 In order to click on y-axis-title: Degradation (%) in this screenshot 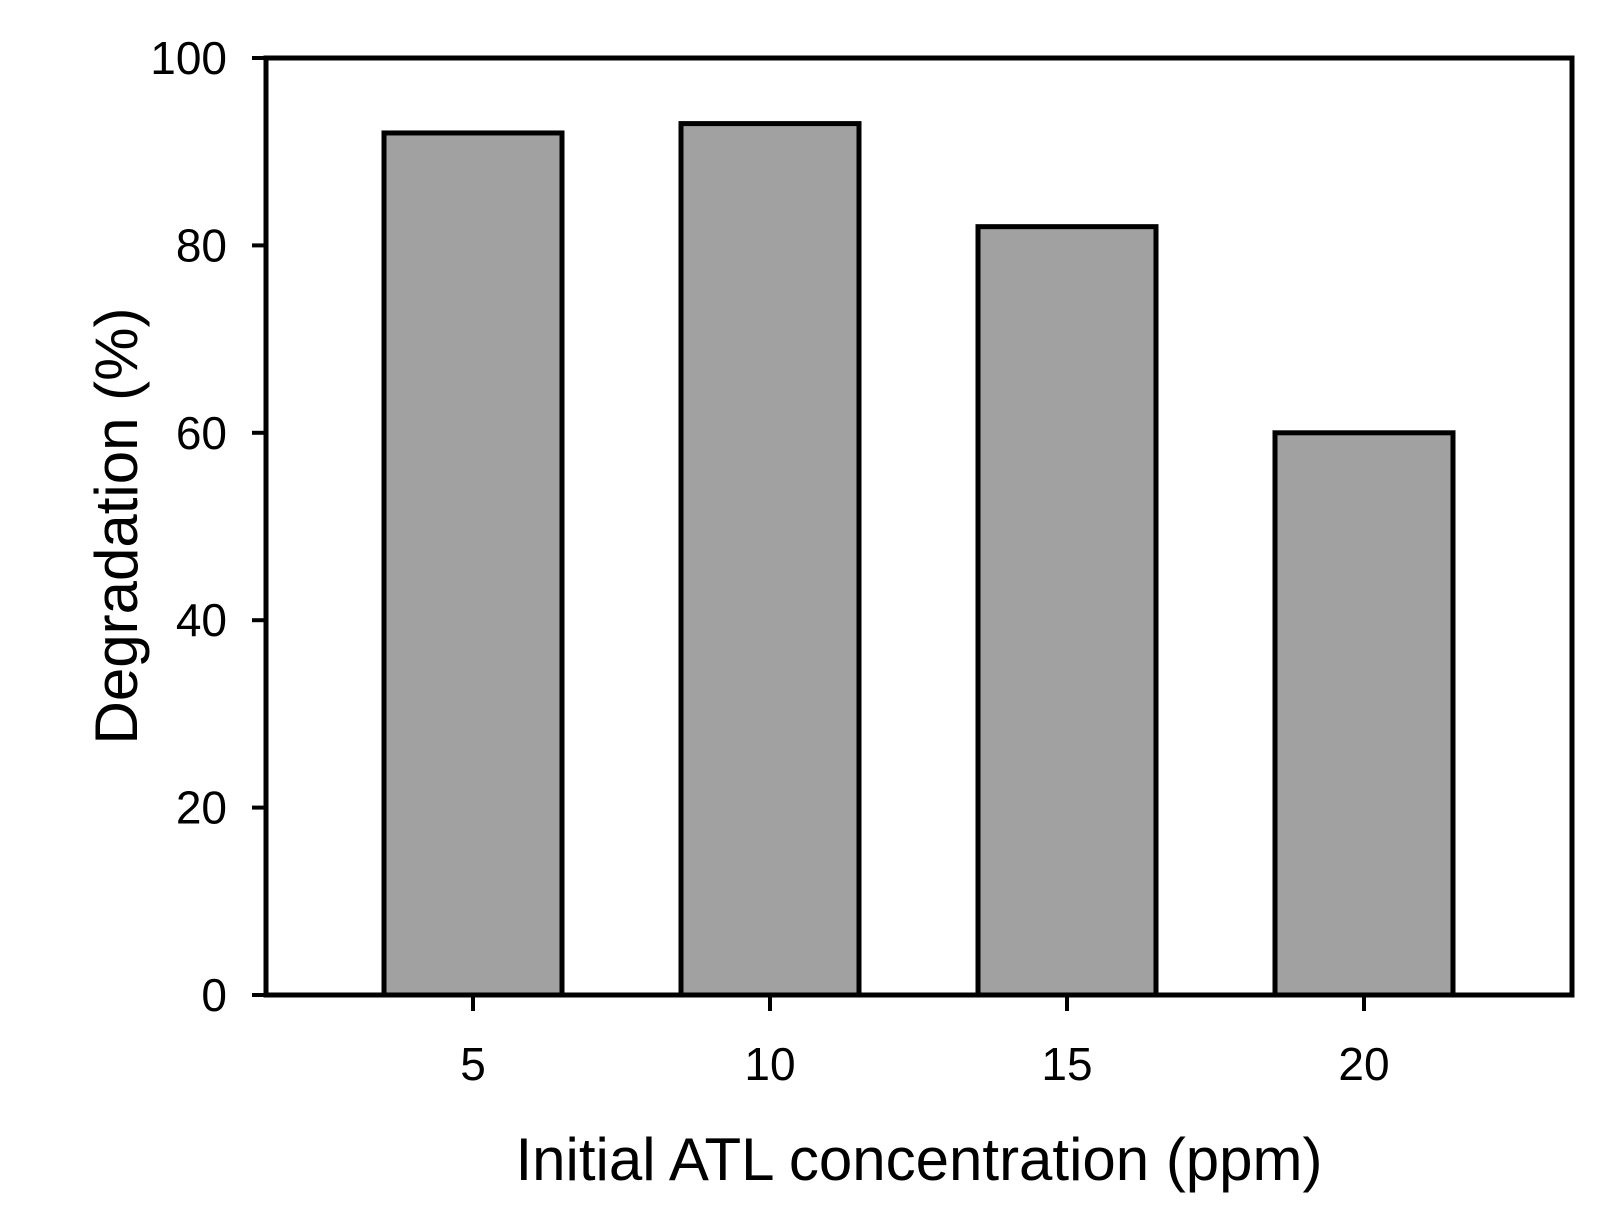, I will do `click(116, 526)`.